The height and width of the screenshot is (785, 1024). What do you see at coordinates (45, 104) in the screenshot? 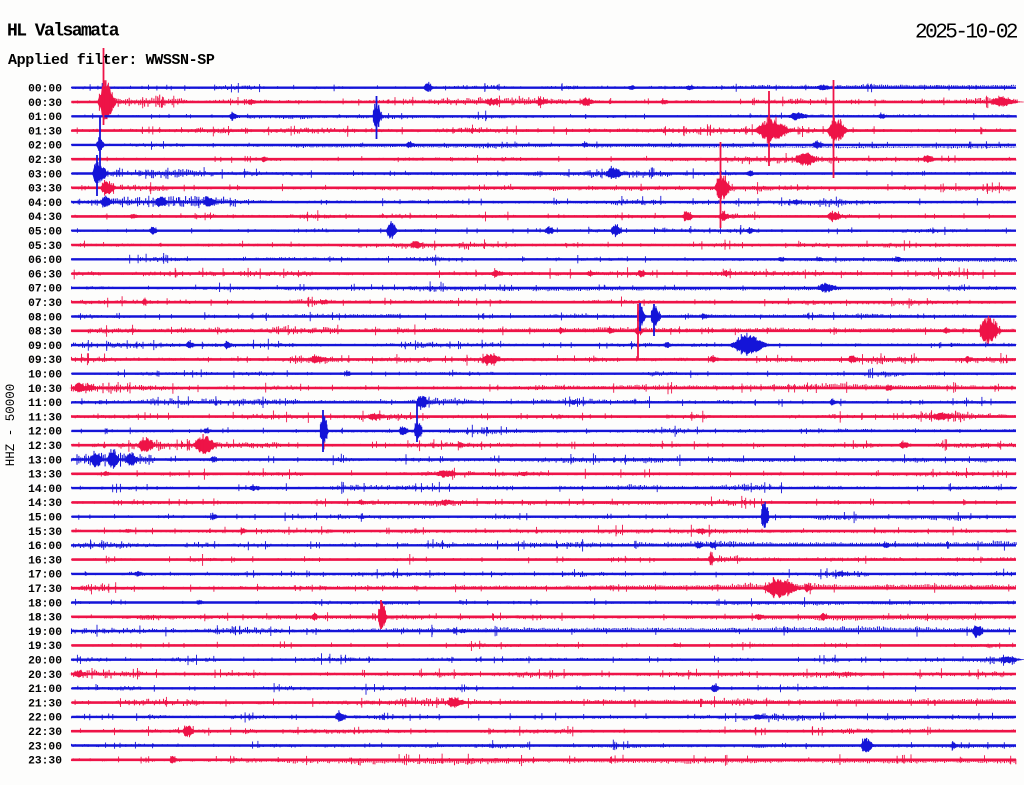
I see `svg-text: 00:30` at bounding box center [45, 104].